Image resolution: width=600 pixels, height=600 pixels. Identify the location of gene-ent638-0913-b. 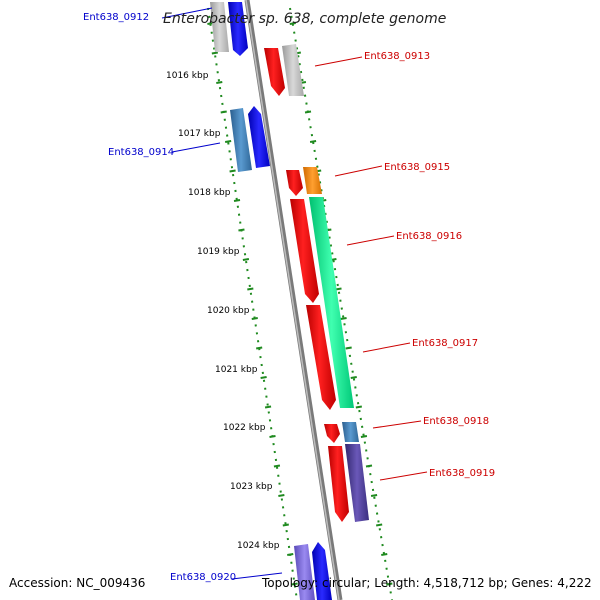
(293, 70).